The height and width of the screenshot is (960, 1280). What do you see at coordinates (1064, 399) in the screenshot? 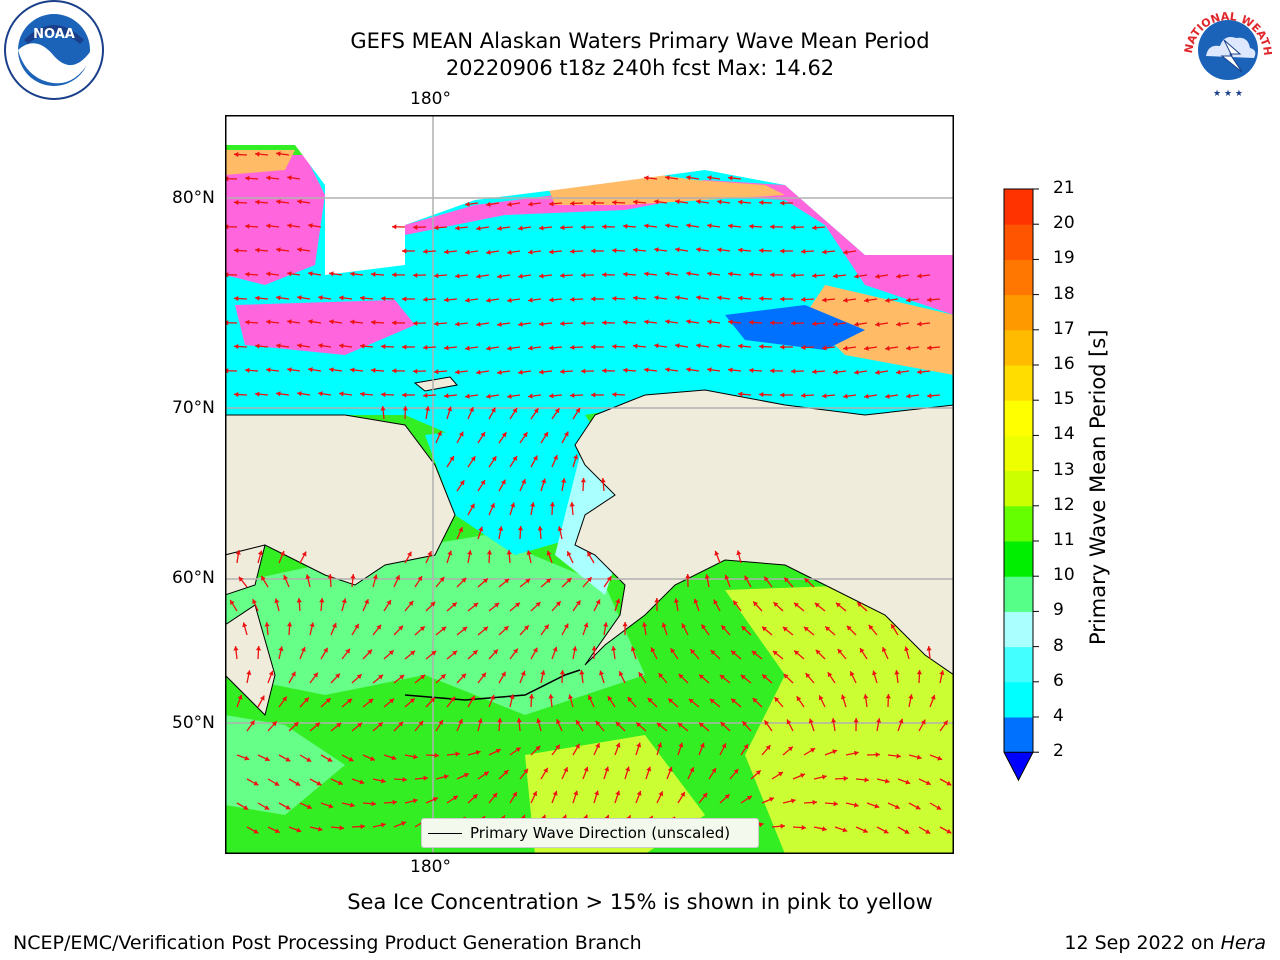
I see `colorbar-tick-label: 15` at bounding box center [1064, 399].